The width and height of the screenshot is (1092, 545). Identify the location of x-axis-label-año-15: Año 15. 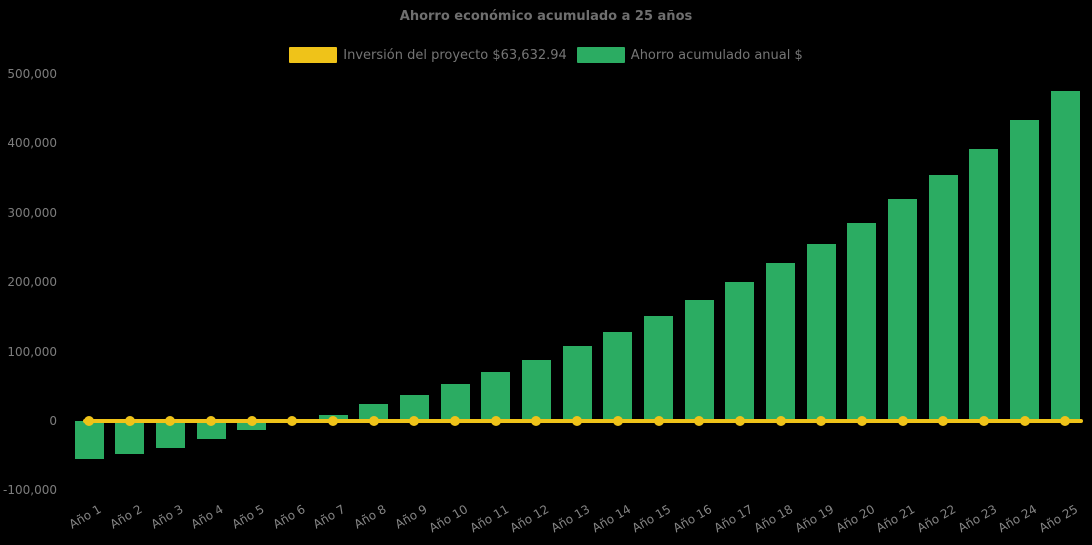
(651, 519).